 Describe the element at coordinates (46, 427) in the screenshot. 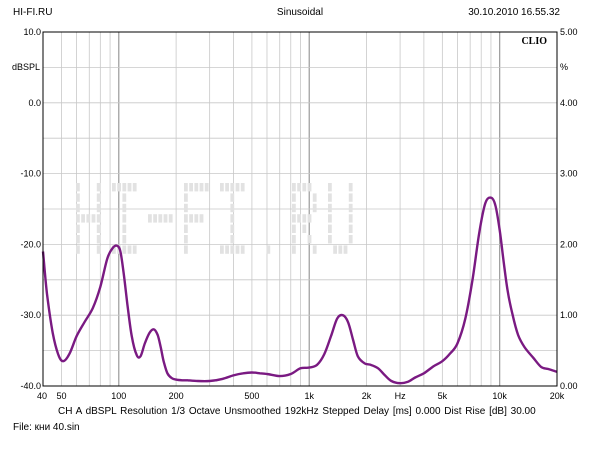

I see `file-name: File: кни 40.sin` at that location.